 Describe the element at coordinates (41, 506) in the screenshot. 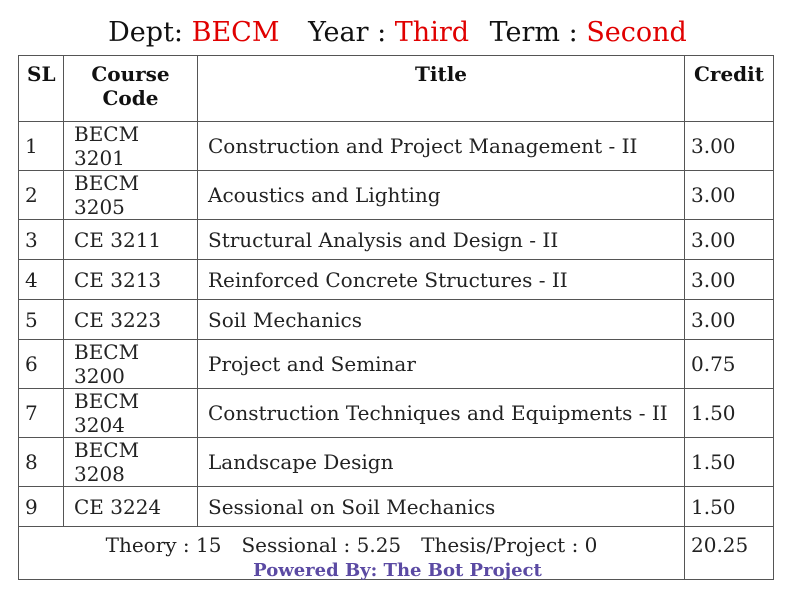

I see `sl-cell: 9` at that location.